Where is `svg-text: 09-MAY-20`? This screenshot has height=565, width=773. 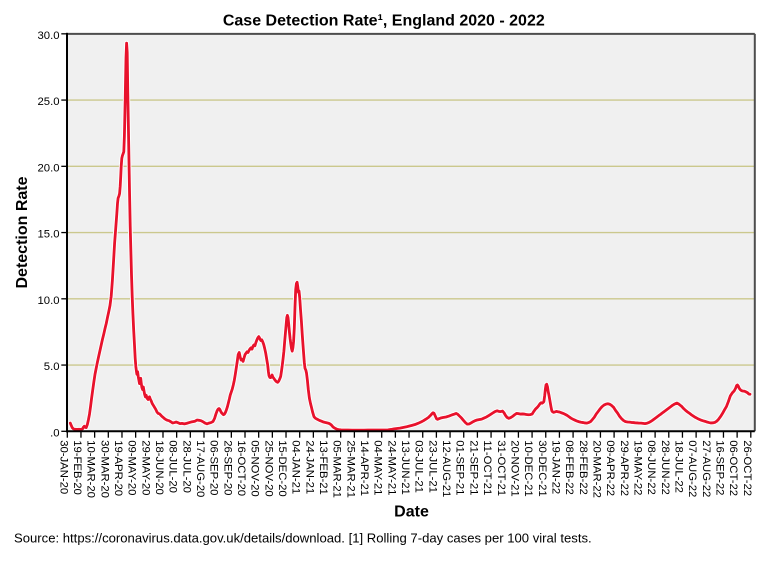
svg-text: 09-MAY-20 is located at coordinates (132, 467).